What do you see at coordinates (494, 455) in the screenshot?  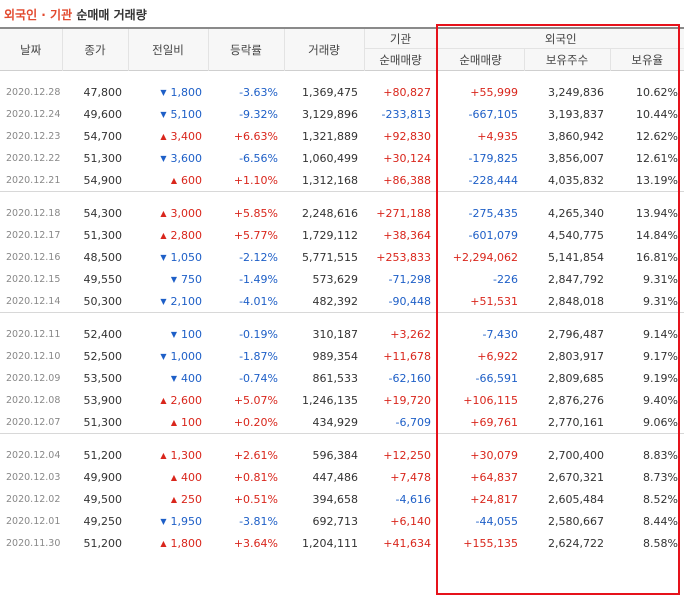 I see `cell-foreign-net: +30,079` at bounding box center [494, 455].